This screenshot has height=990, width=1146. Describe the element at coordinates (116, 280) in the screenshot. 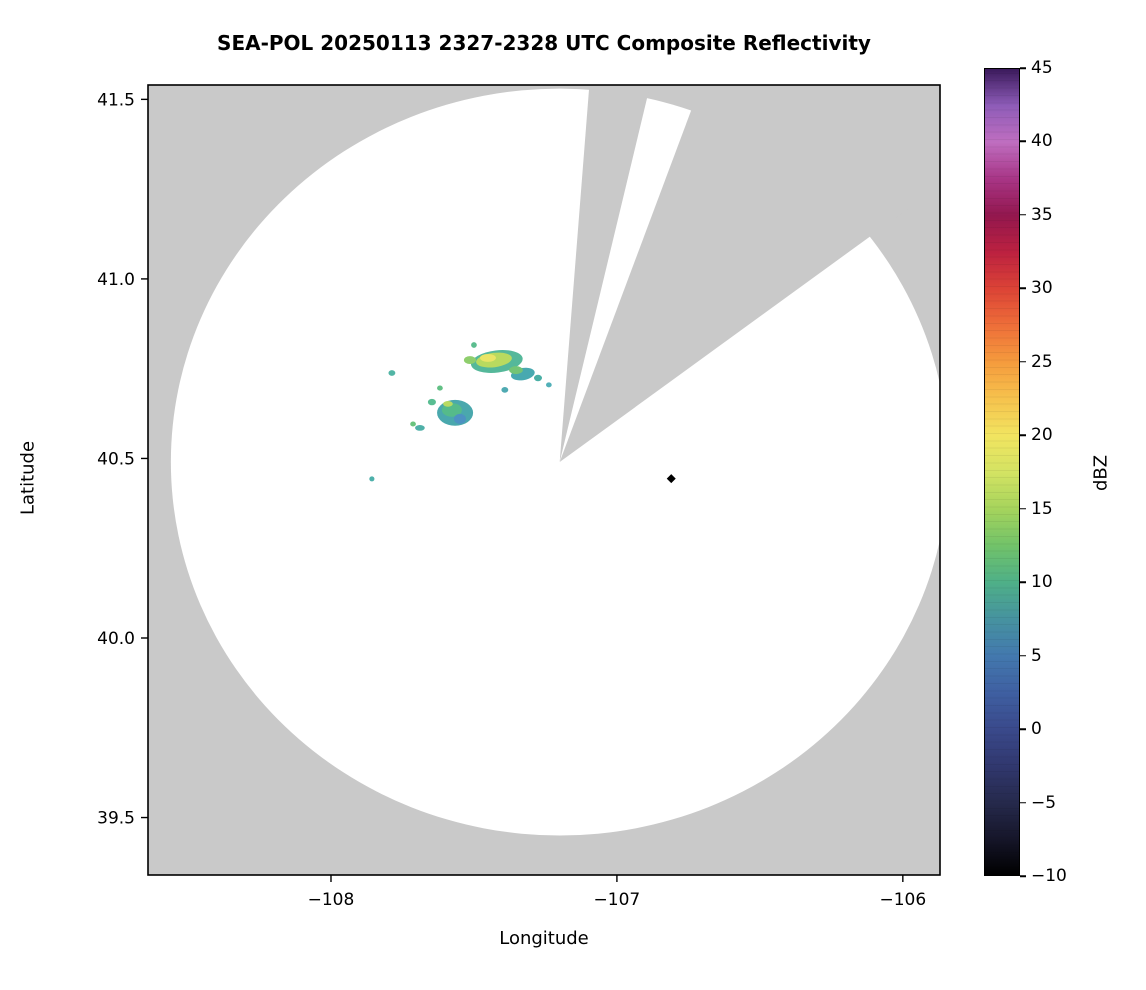

I see `y-tick-label: 41.0` at that location.